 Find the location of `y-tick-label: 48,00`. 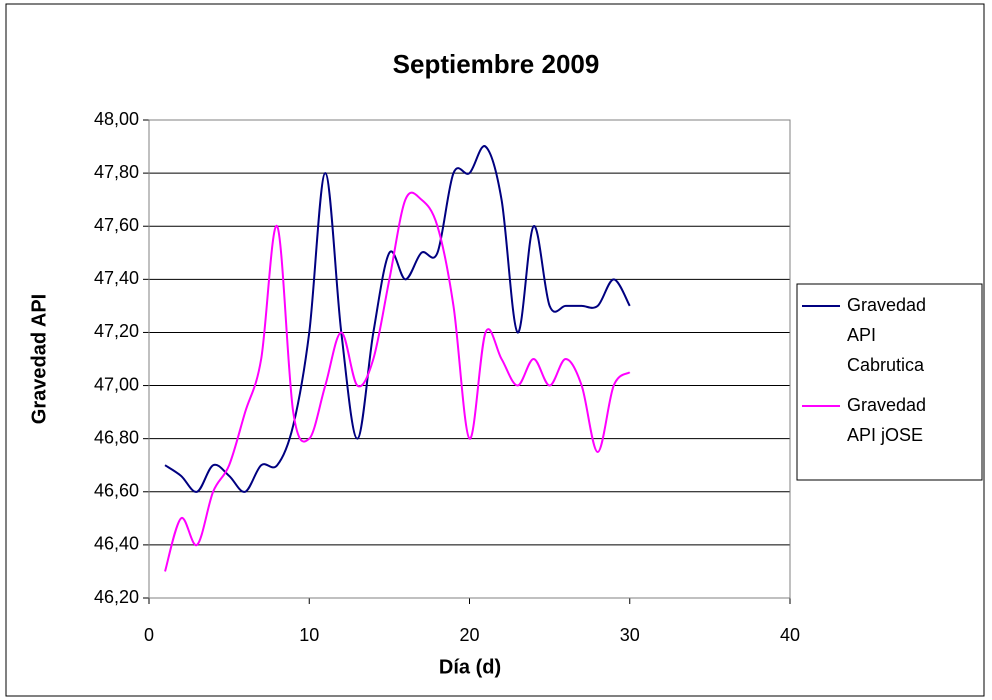

y-tick-label: 48,00 is located at coordinates (116, 119).